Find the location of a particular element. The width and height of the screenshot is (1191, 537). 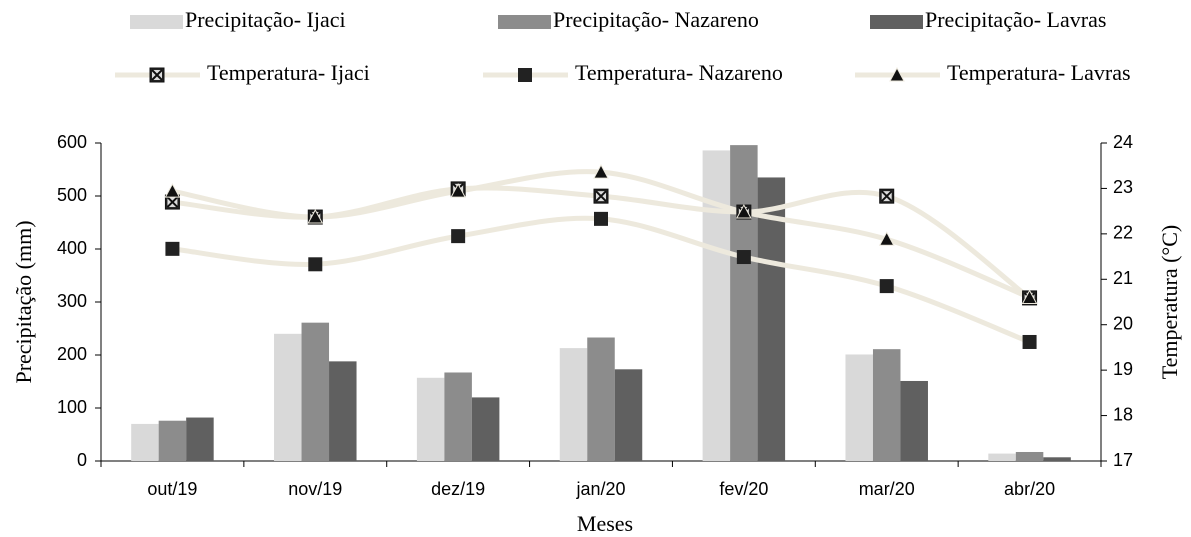

legend-label: Precipitação- Nazareno is located at coordinates (656, 19).